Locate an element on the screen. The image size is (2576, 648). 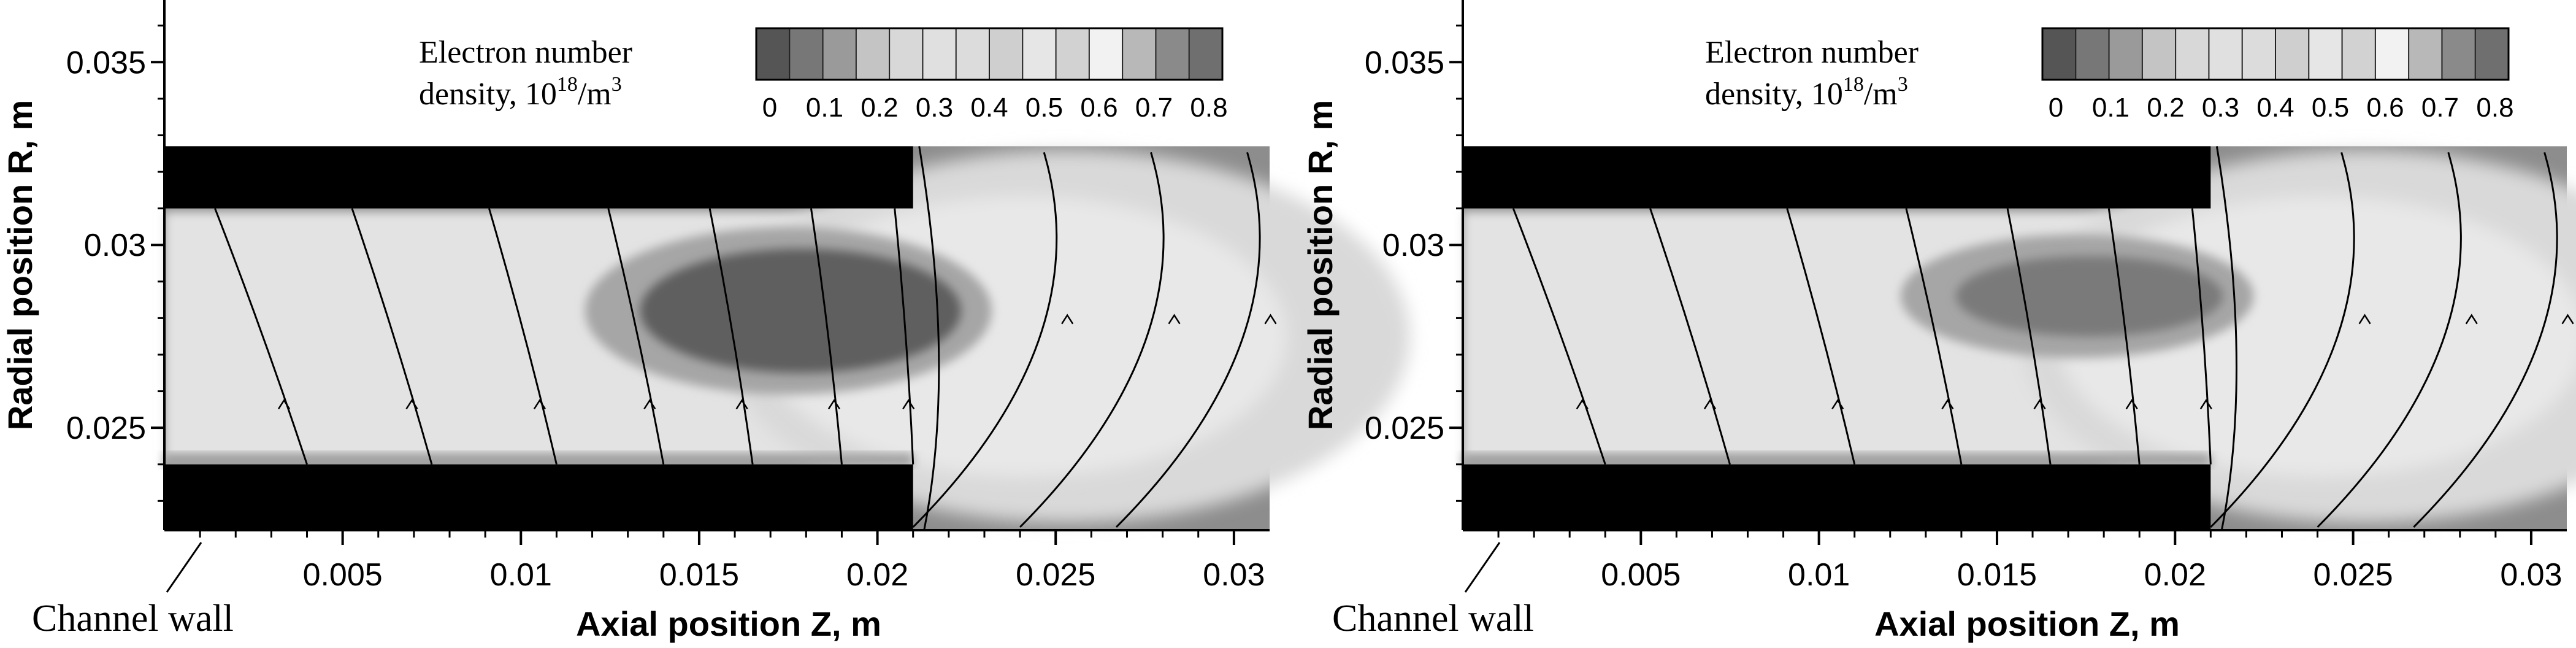
channel-wall-inner is located at coordinates (1837, 497).